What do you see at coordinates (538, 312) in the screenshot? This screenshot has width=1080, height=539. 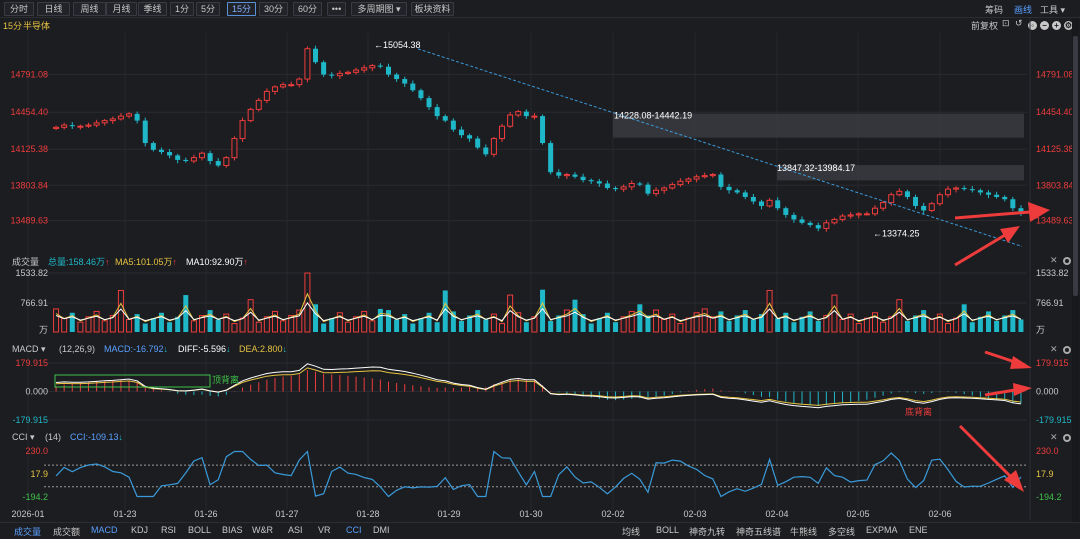 I see `volume-ma10-line` at bounding box center [538, 312].